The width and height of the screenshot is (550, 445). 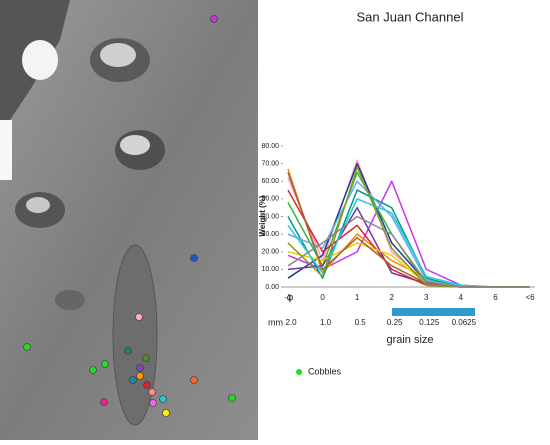 I want to click on y-axis-label: Weight (%), so click(x=262, y=216).